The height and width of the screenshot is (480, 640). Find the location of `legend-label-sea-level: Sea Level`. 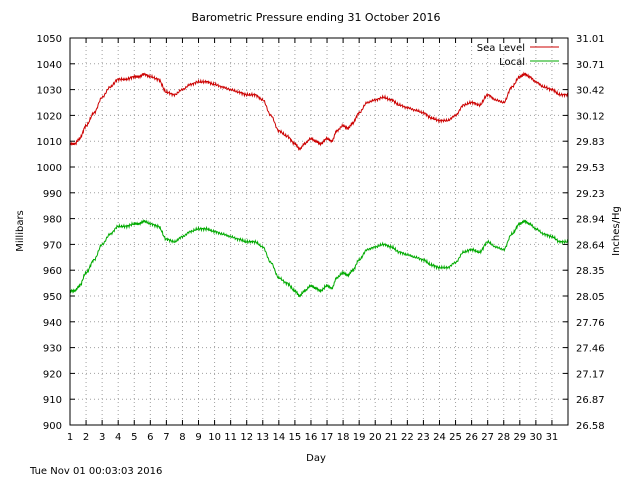

legend-label-sea-level: Sea Level is located at coordinates (501, 48).